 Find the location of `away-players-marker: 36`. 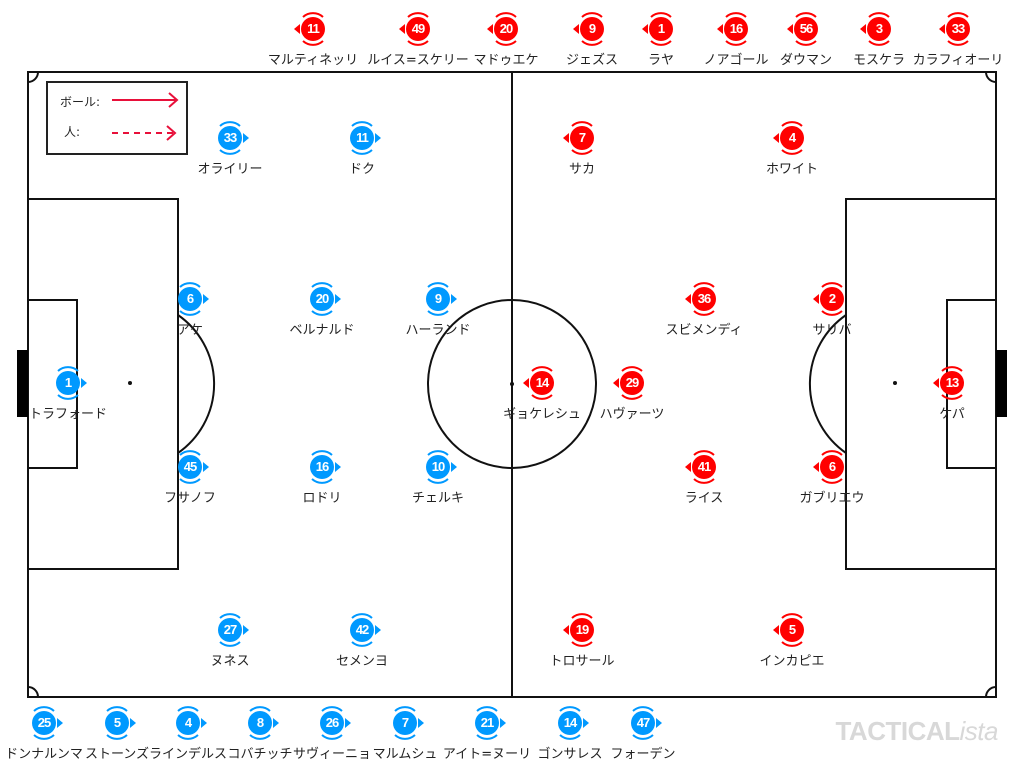

away-players-marker: 36 is located at coordinates (704, 299).